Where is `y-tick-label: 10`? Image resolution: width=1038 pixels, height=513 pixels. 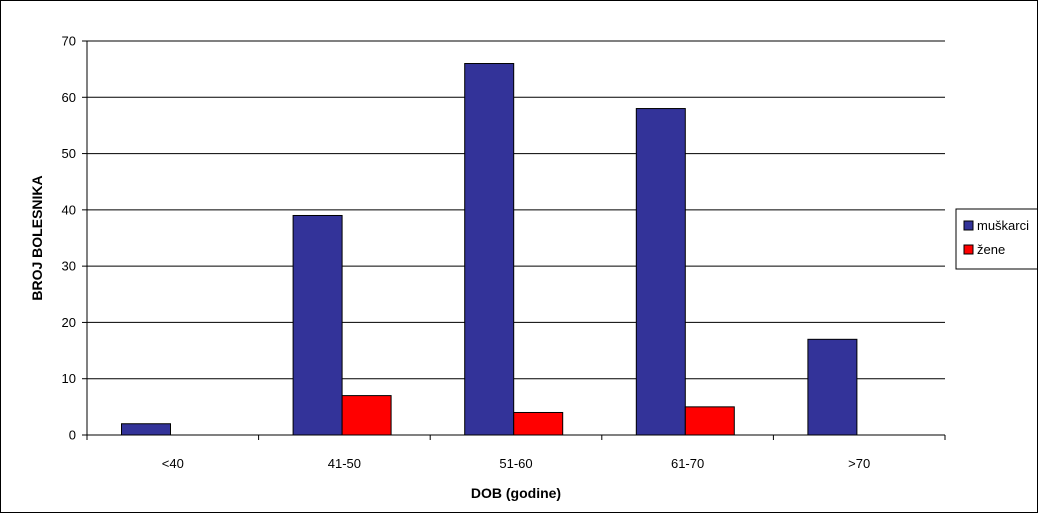 y-tick-label: 10 is located at coordinates (69, 378).